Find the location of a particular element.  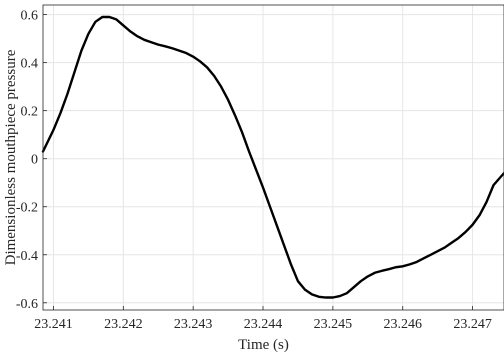

x-tick-label: 23.244 is located at coordinates (263, 324).